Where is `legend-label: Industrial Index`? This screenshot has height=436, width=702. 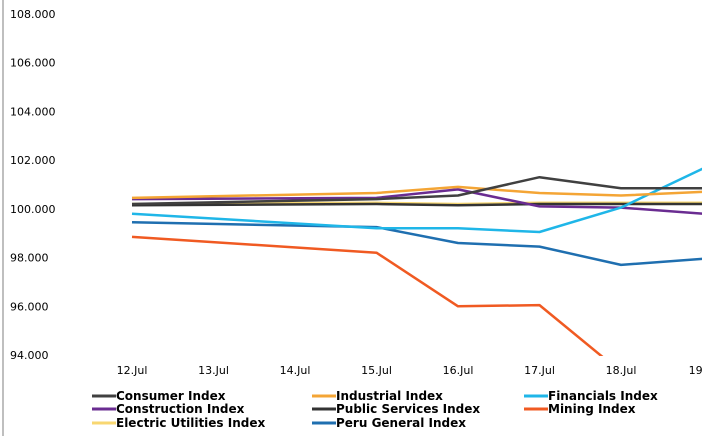
legend-label: Industrial Index is located at coordinates (389, 396).